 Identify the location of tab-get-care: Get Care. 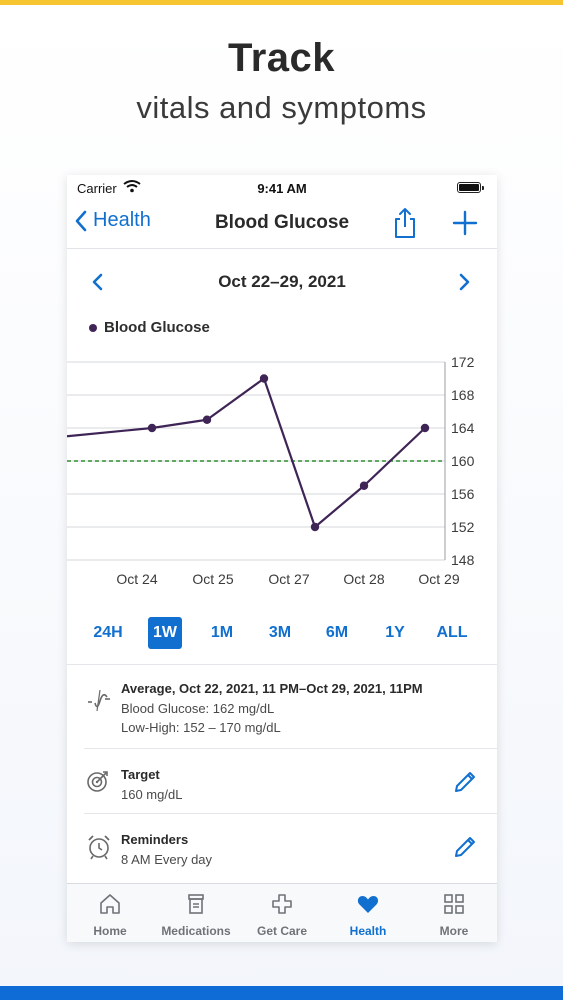
(282, 913).